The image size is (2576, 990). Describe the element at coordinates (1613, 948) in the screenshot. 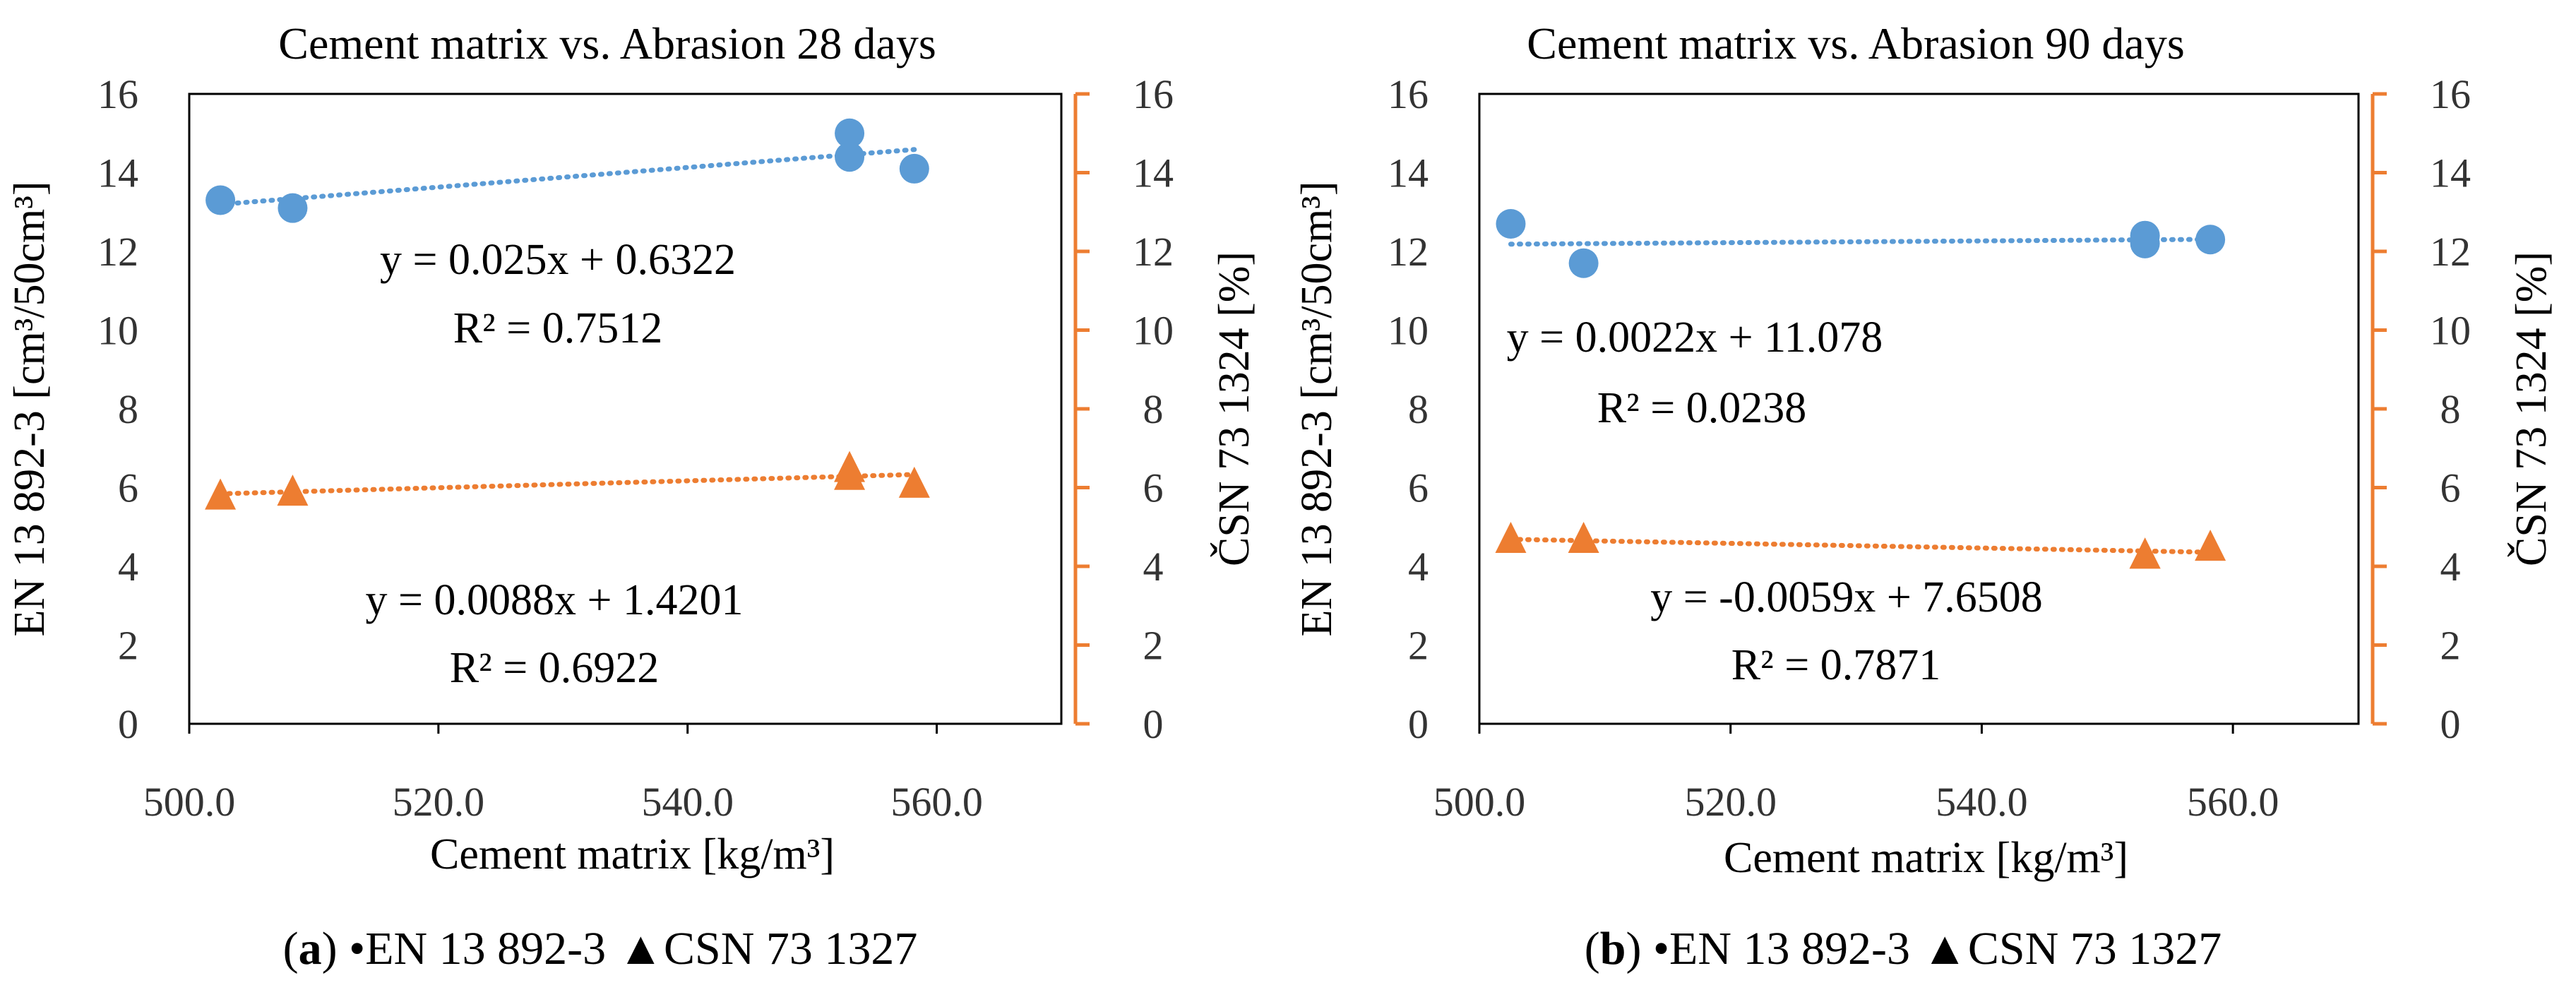

I see `caption-label: b` at that location.